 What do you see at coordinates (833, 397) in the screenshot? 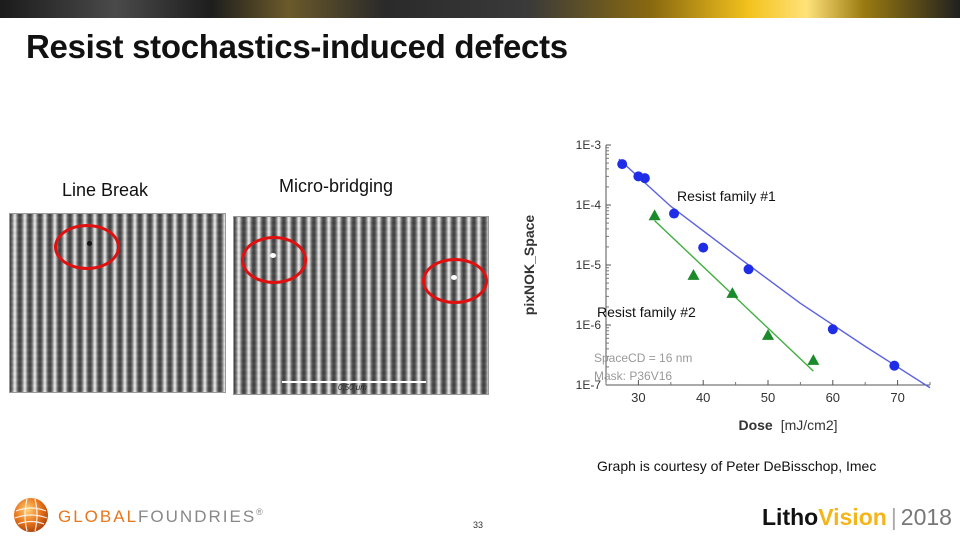
I see `x-tick-label: 60` at bounding box center [833, 397].